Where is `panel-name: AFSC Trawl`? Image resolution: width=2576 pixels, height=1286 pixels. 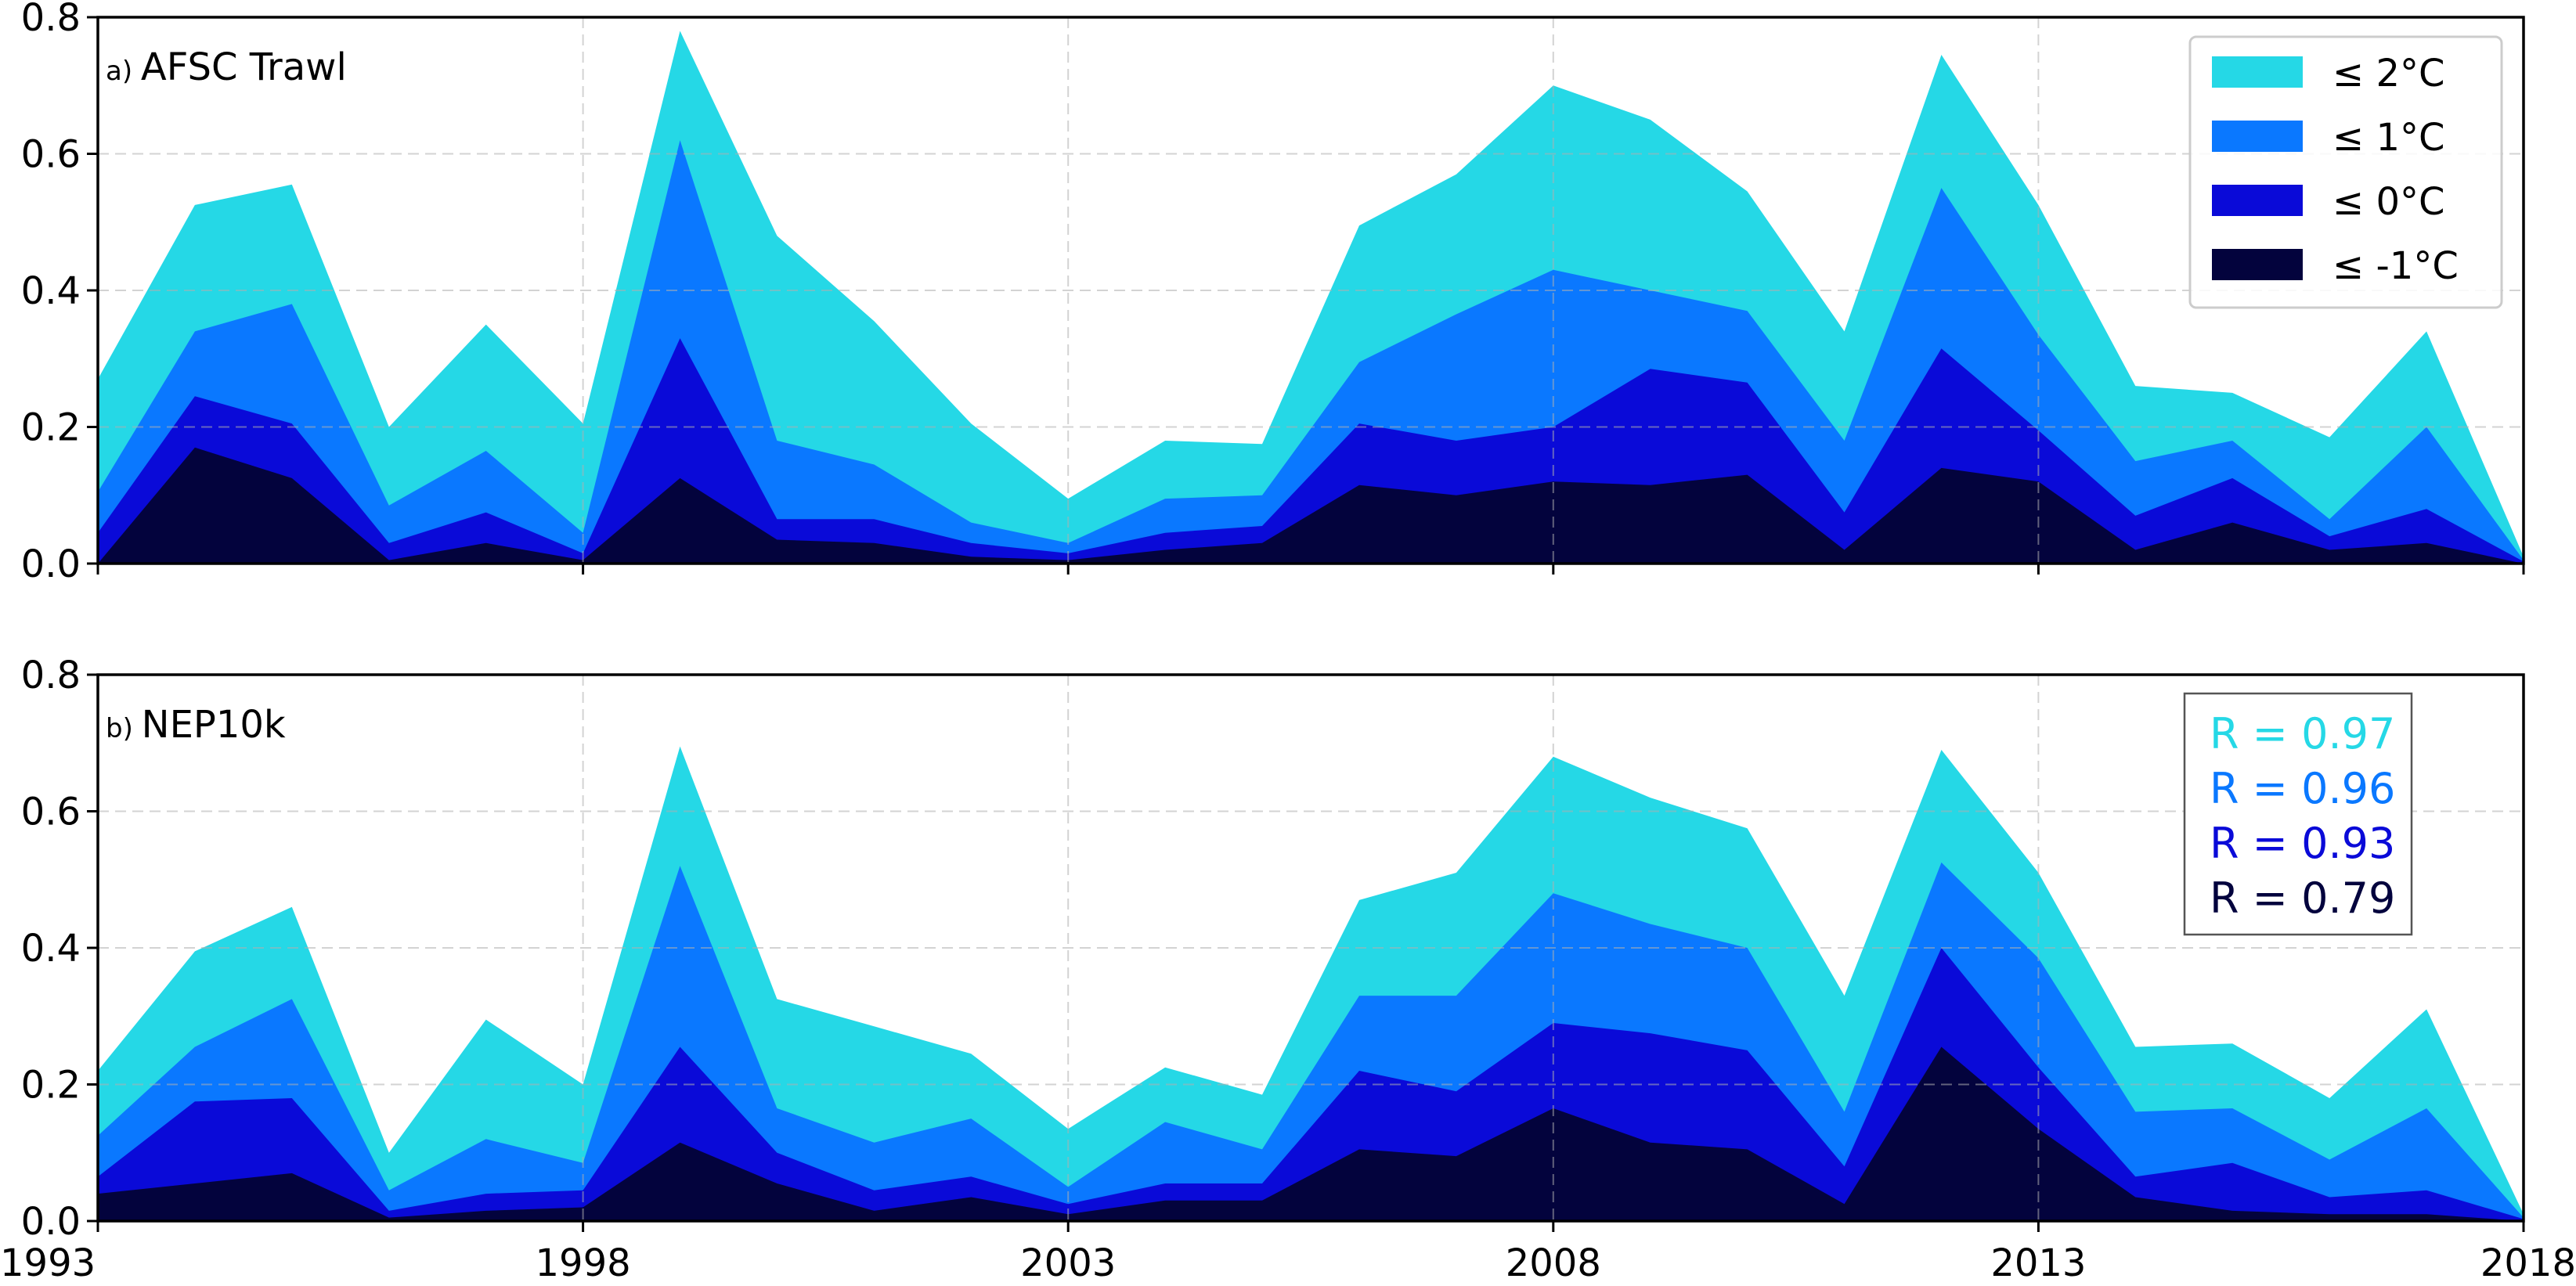 panel-name: AFSC Trawl is located at coordinates (244, 67).